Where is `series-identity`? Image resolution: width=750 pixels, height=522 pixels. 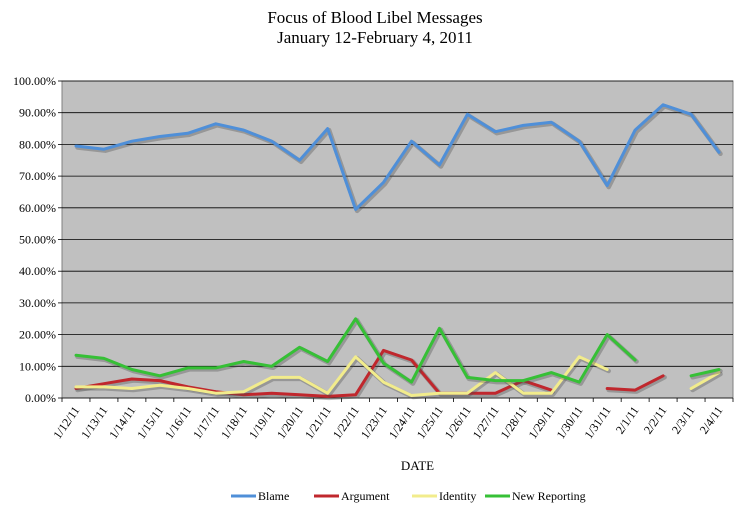 series-identity is located at coordinates (398, 377).